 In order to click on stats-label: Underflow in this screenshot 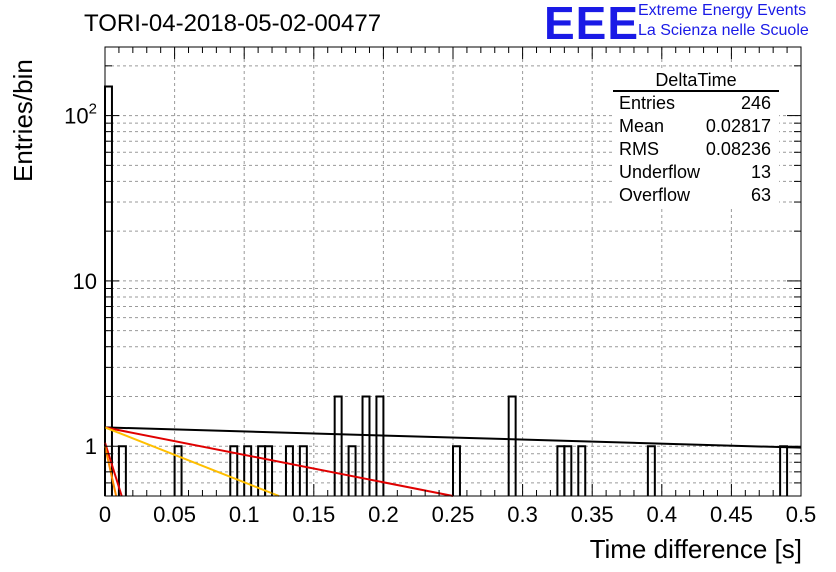, I will do `click(660, 172)`.